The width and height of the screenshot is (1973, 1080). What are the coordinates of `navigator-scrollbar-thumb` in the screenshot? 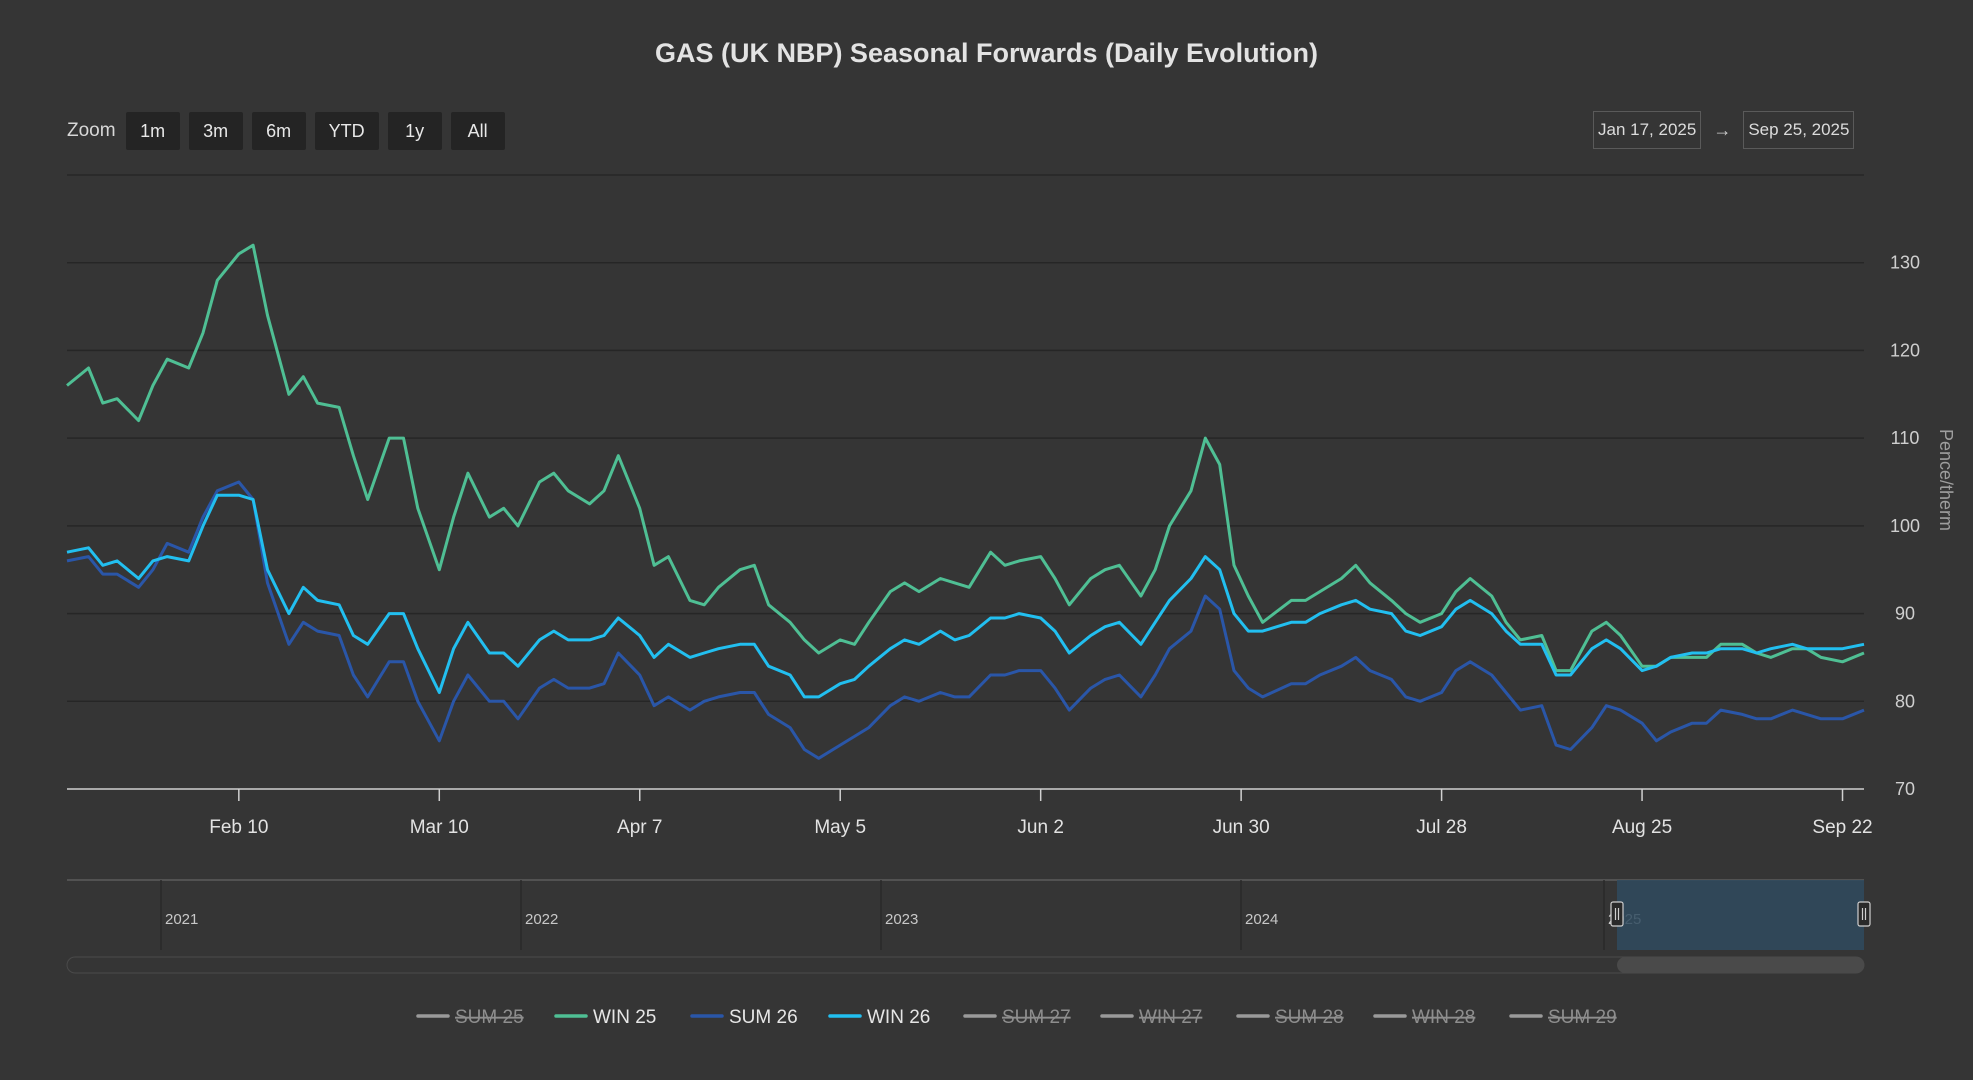 It's located at (1740, 965).